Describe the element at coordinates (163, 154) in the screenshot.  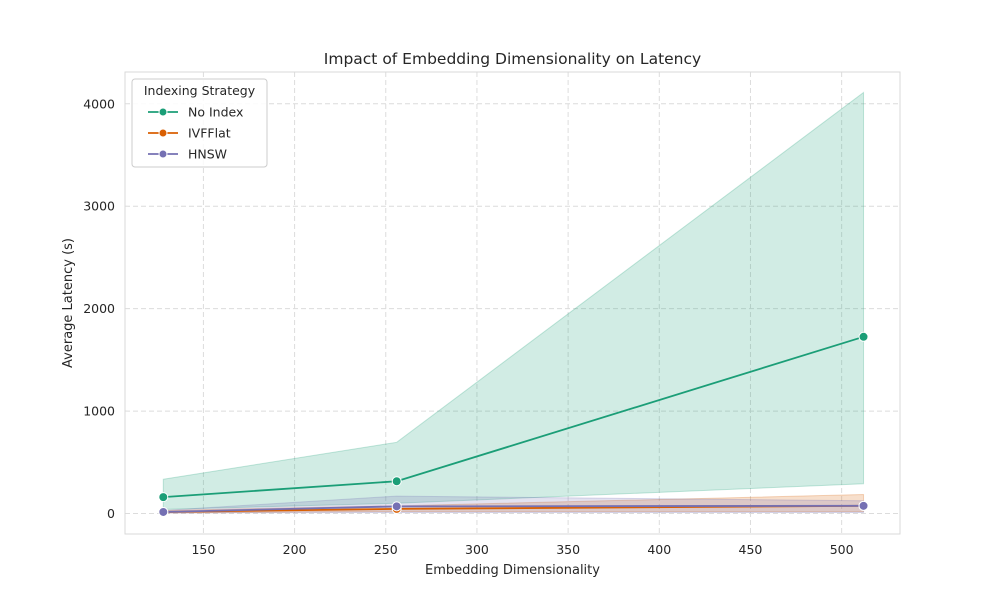
I see `legend-marker-hnsw` at that location.